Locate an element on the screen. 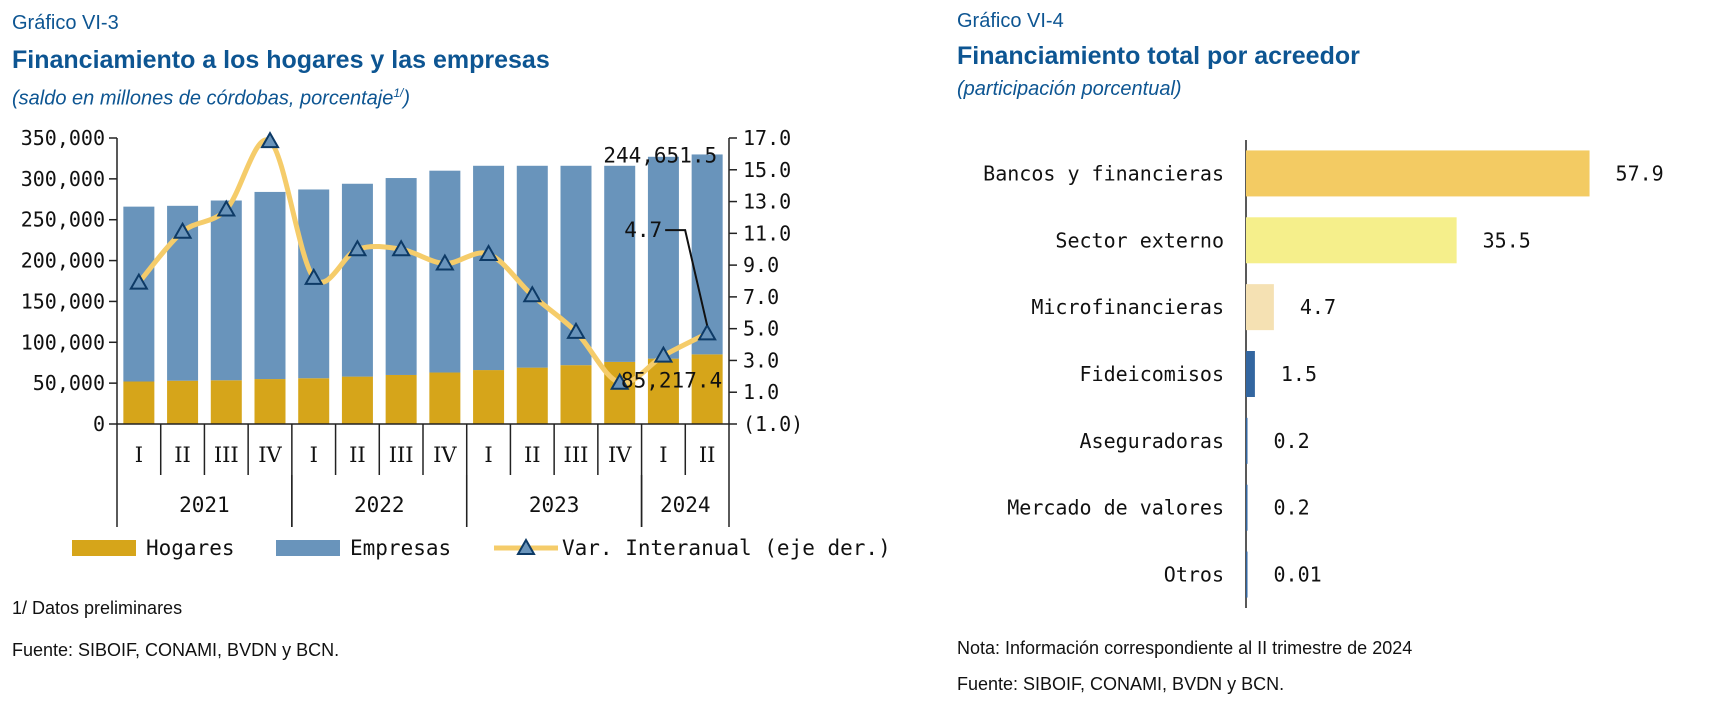 The height and width of the screenshot is (707, 1734). y2-tick-label: 9.0 is located at coordinates (761, 265).